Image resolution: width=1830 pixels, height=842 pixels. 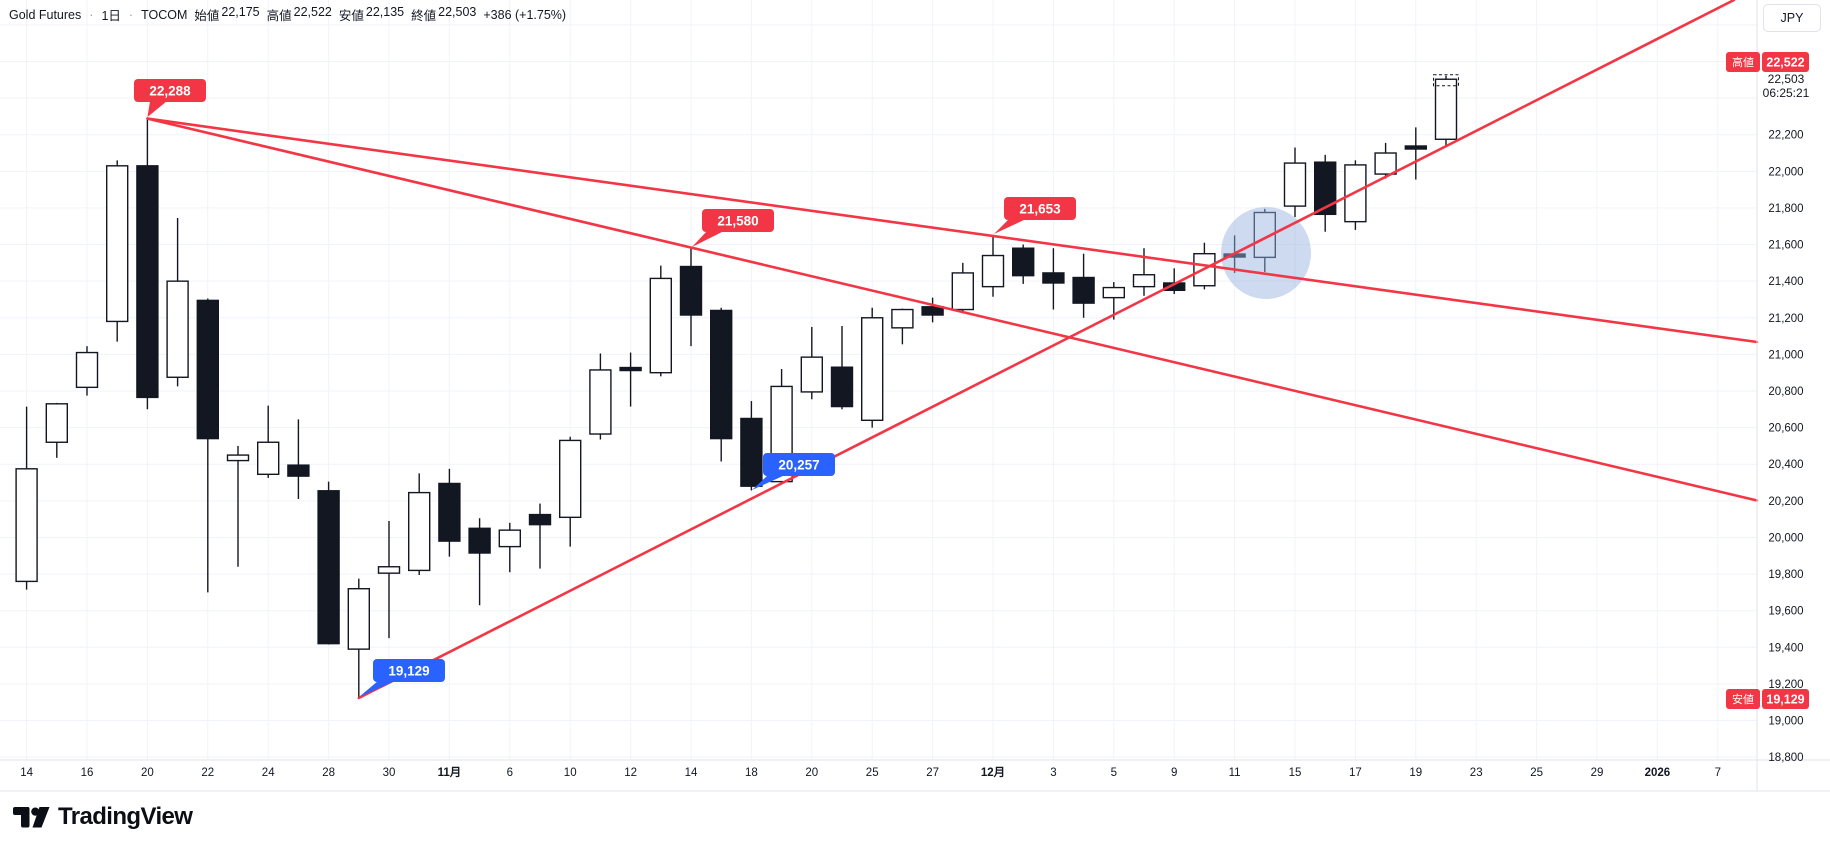 What do you see at coordinates (1785, 209) in the screenshot?
I see `price-axis-label: 21,800` at bounding box center [1785, 209].